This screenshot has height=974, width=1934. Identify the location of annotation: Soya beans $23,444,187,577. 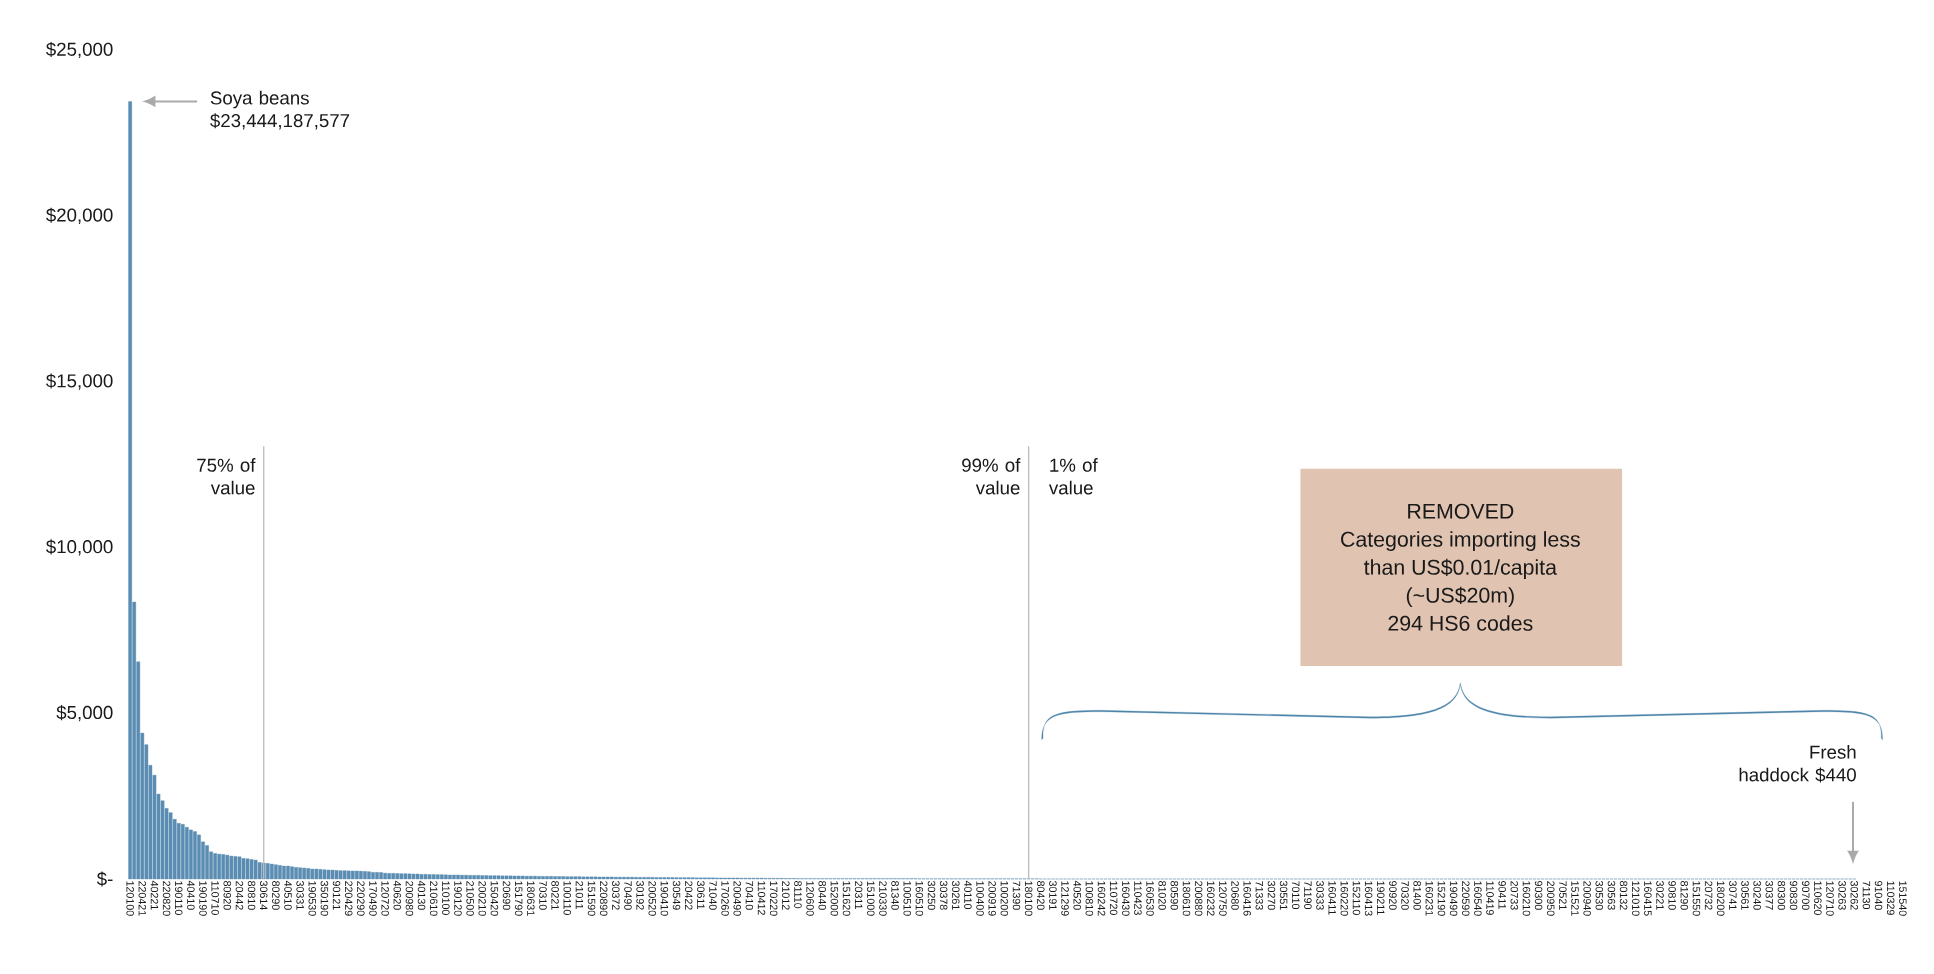
(280, 110).